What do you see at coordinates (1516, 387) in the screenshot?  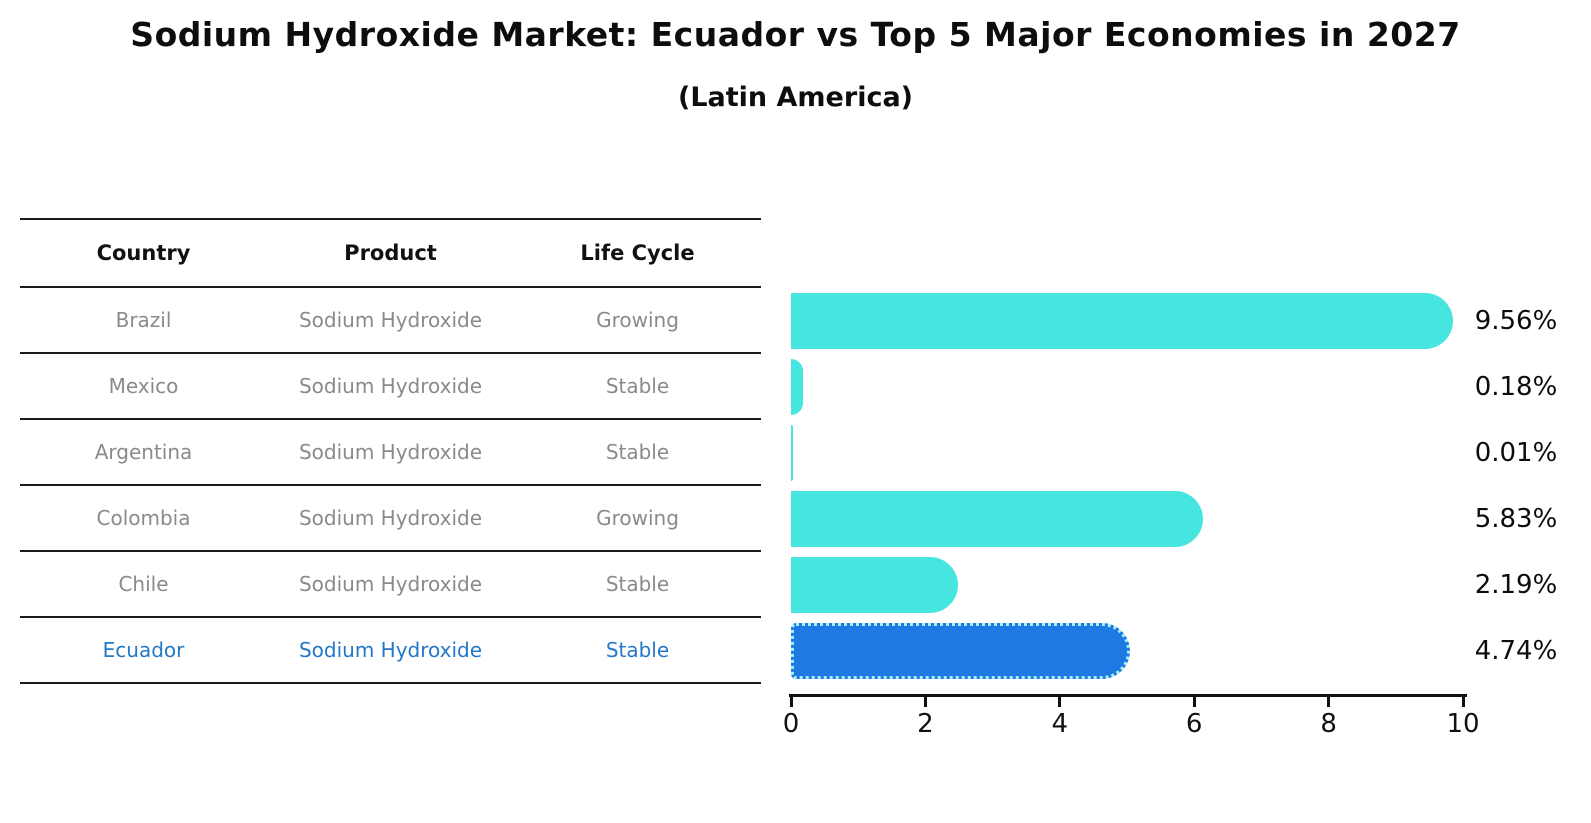 I see `bar-value-label: 0.18%` at bounding box center [1516, 387].